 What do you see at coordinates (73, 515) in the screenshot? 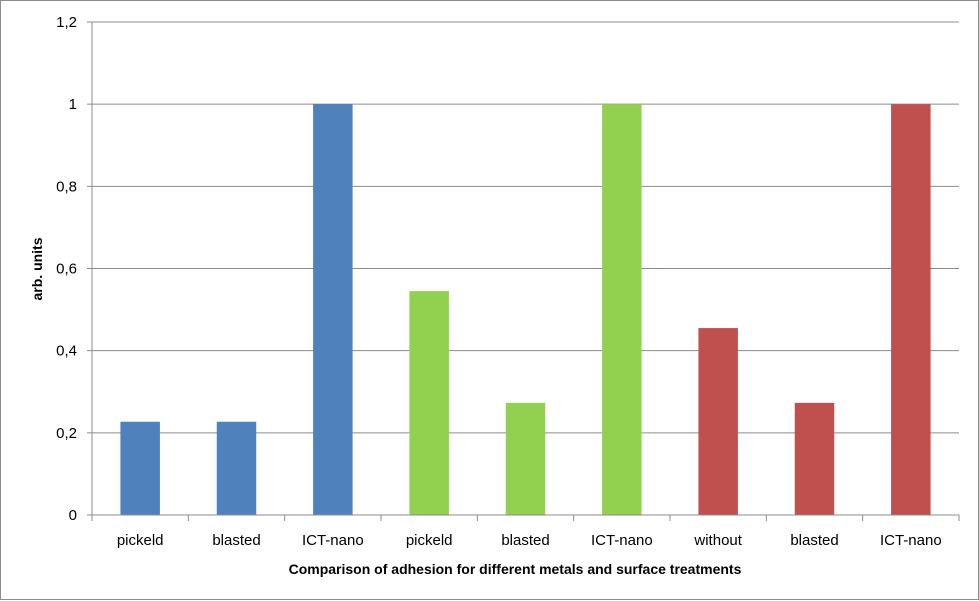
I see `y-tick-label: 0` at bounding box center [73, 515].